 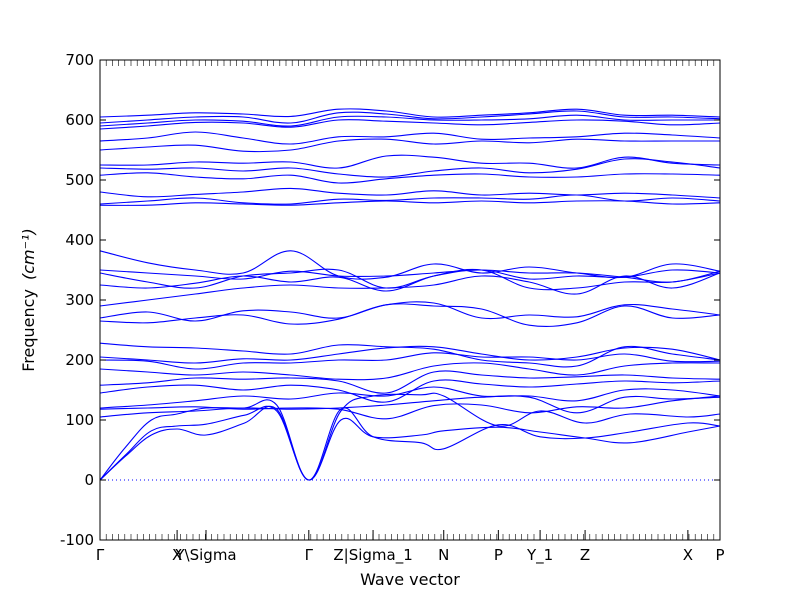 What do you see at coordinates (498, 555) in the screenshot?
I see `x-tick-label-6: P` at bounding box center [498, 555].